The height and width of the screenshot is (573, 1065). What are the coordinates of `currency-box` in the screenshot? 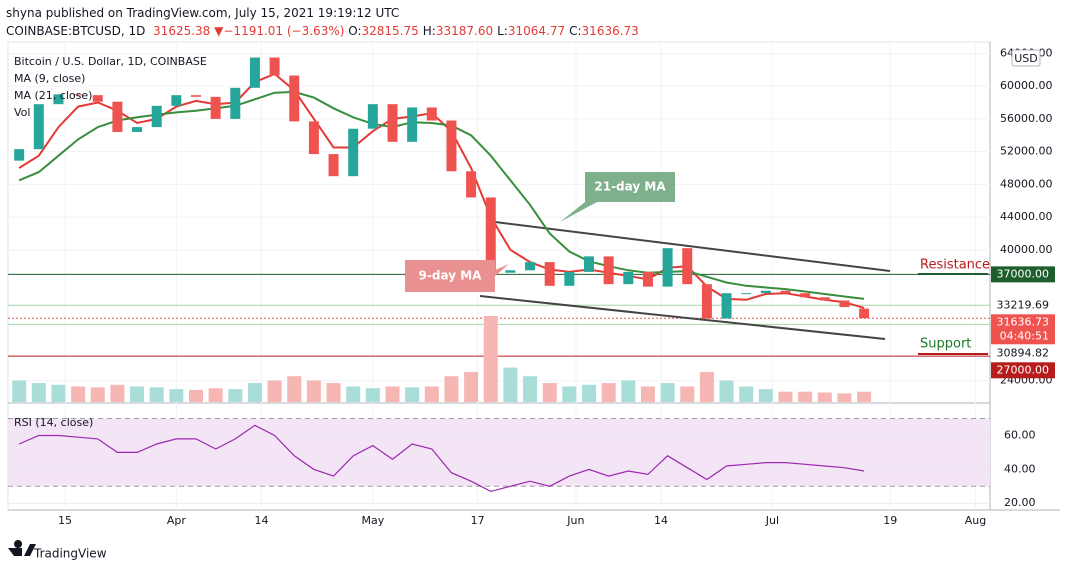 It's located at (1026, 58).